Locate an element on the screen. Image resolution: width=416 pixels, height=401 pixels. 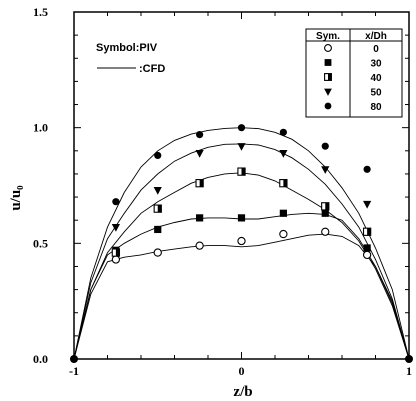
legend-label-40: 40 is located at coordinates (376, 78).